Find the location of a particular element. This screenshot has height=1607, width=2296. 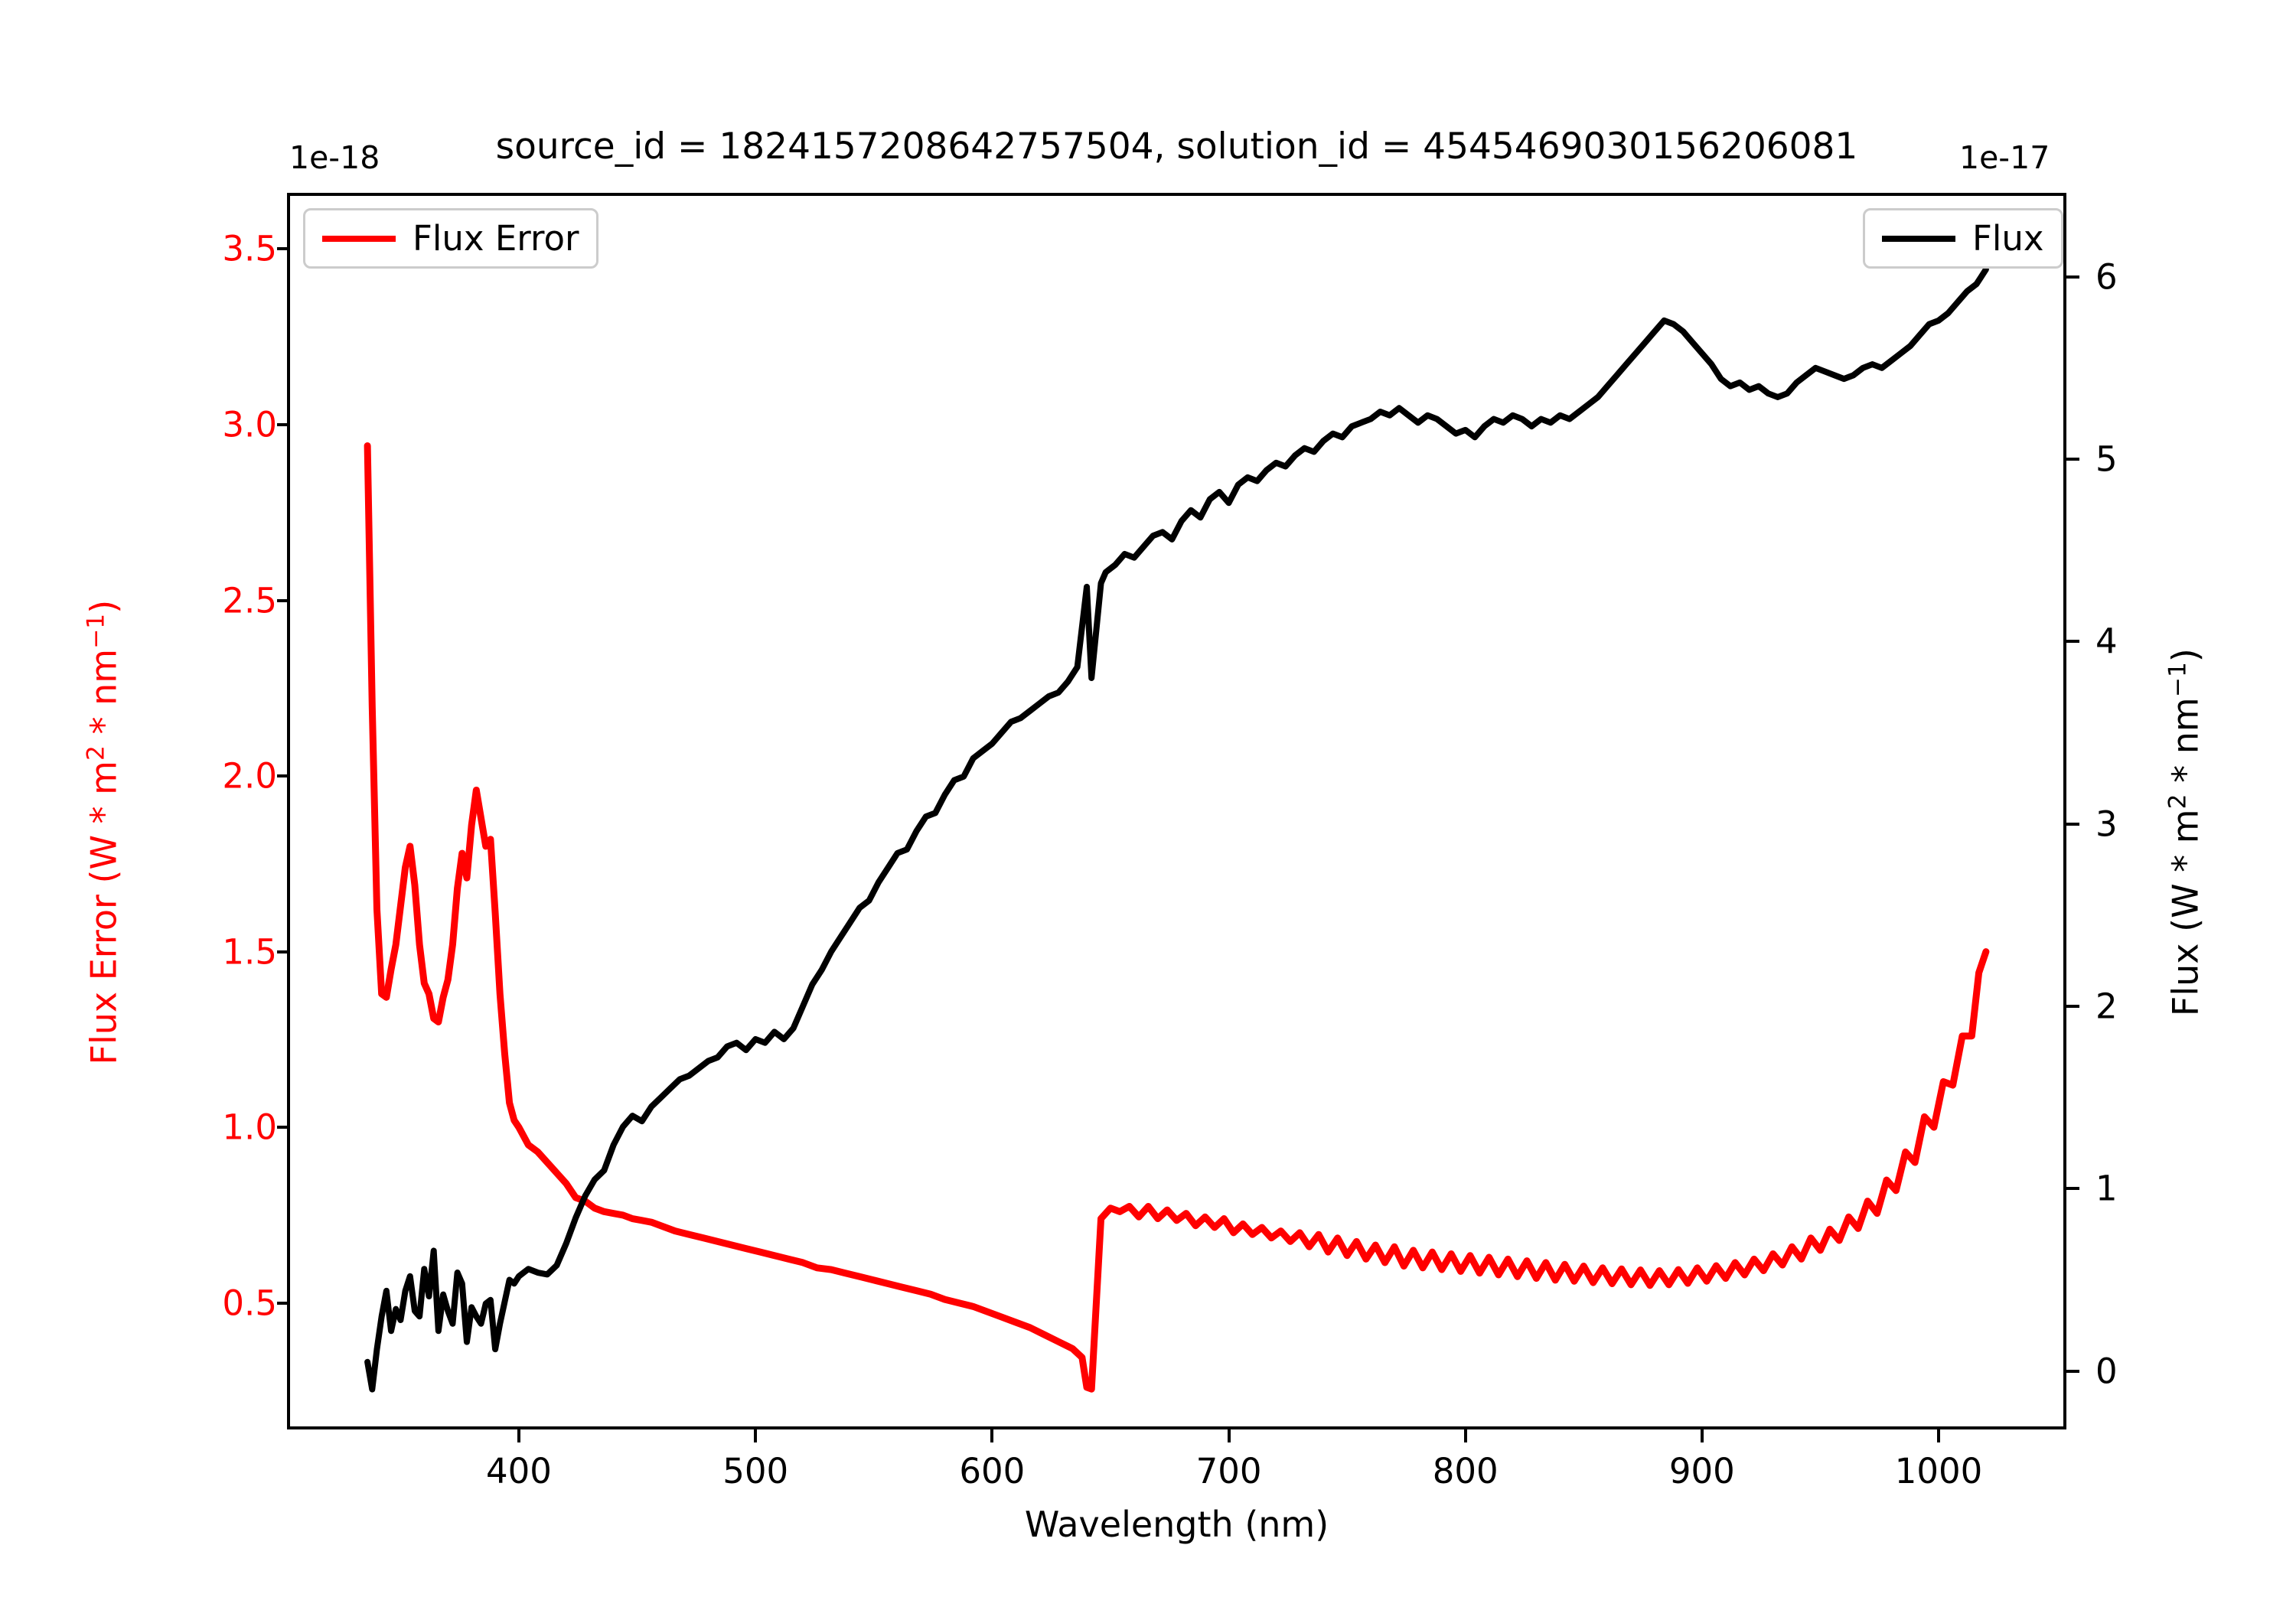

xtick-label: 900 is located at coordinates (1701, 1471).